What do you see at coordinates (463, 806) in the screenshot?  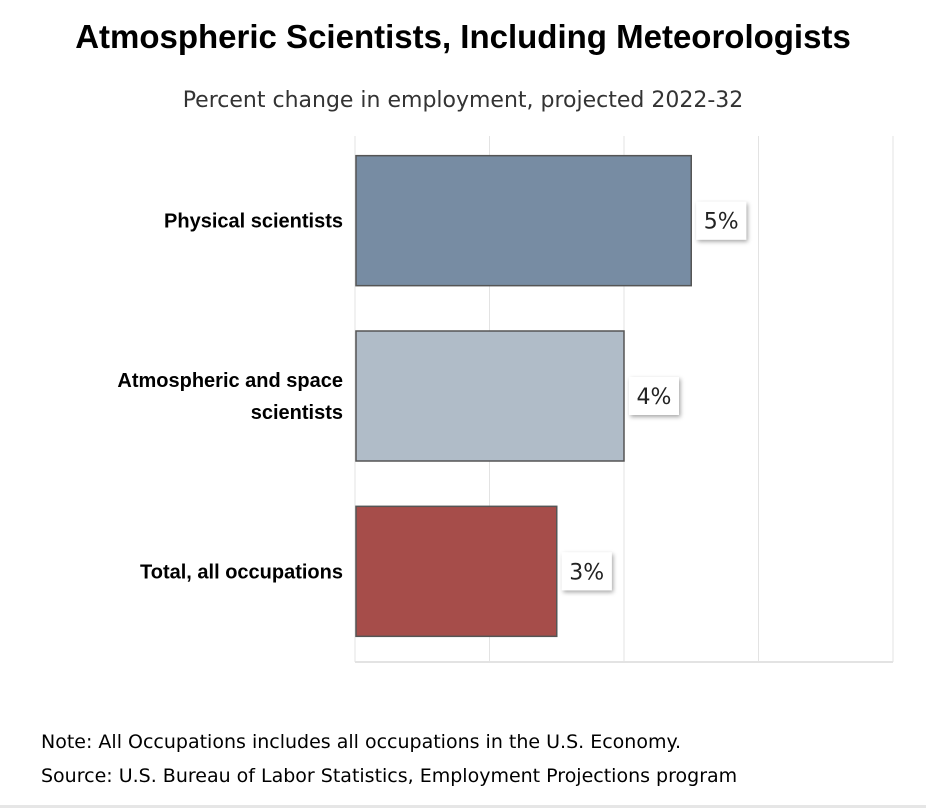 I see `bottom-divider` at bounding box center [463, 806].